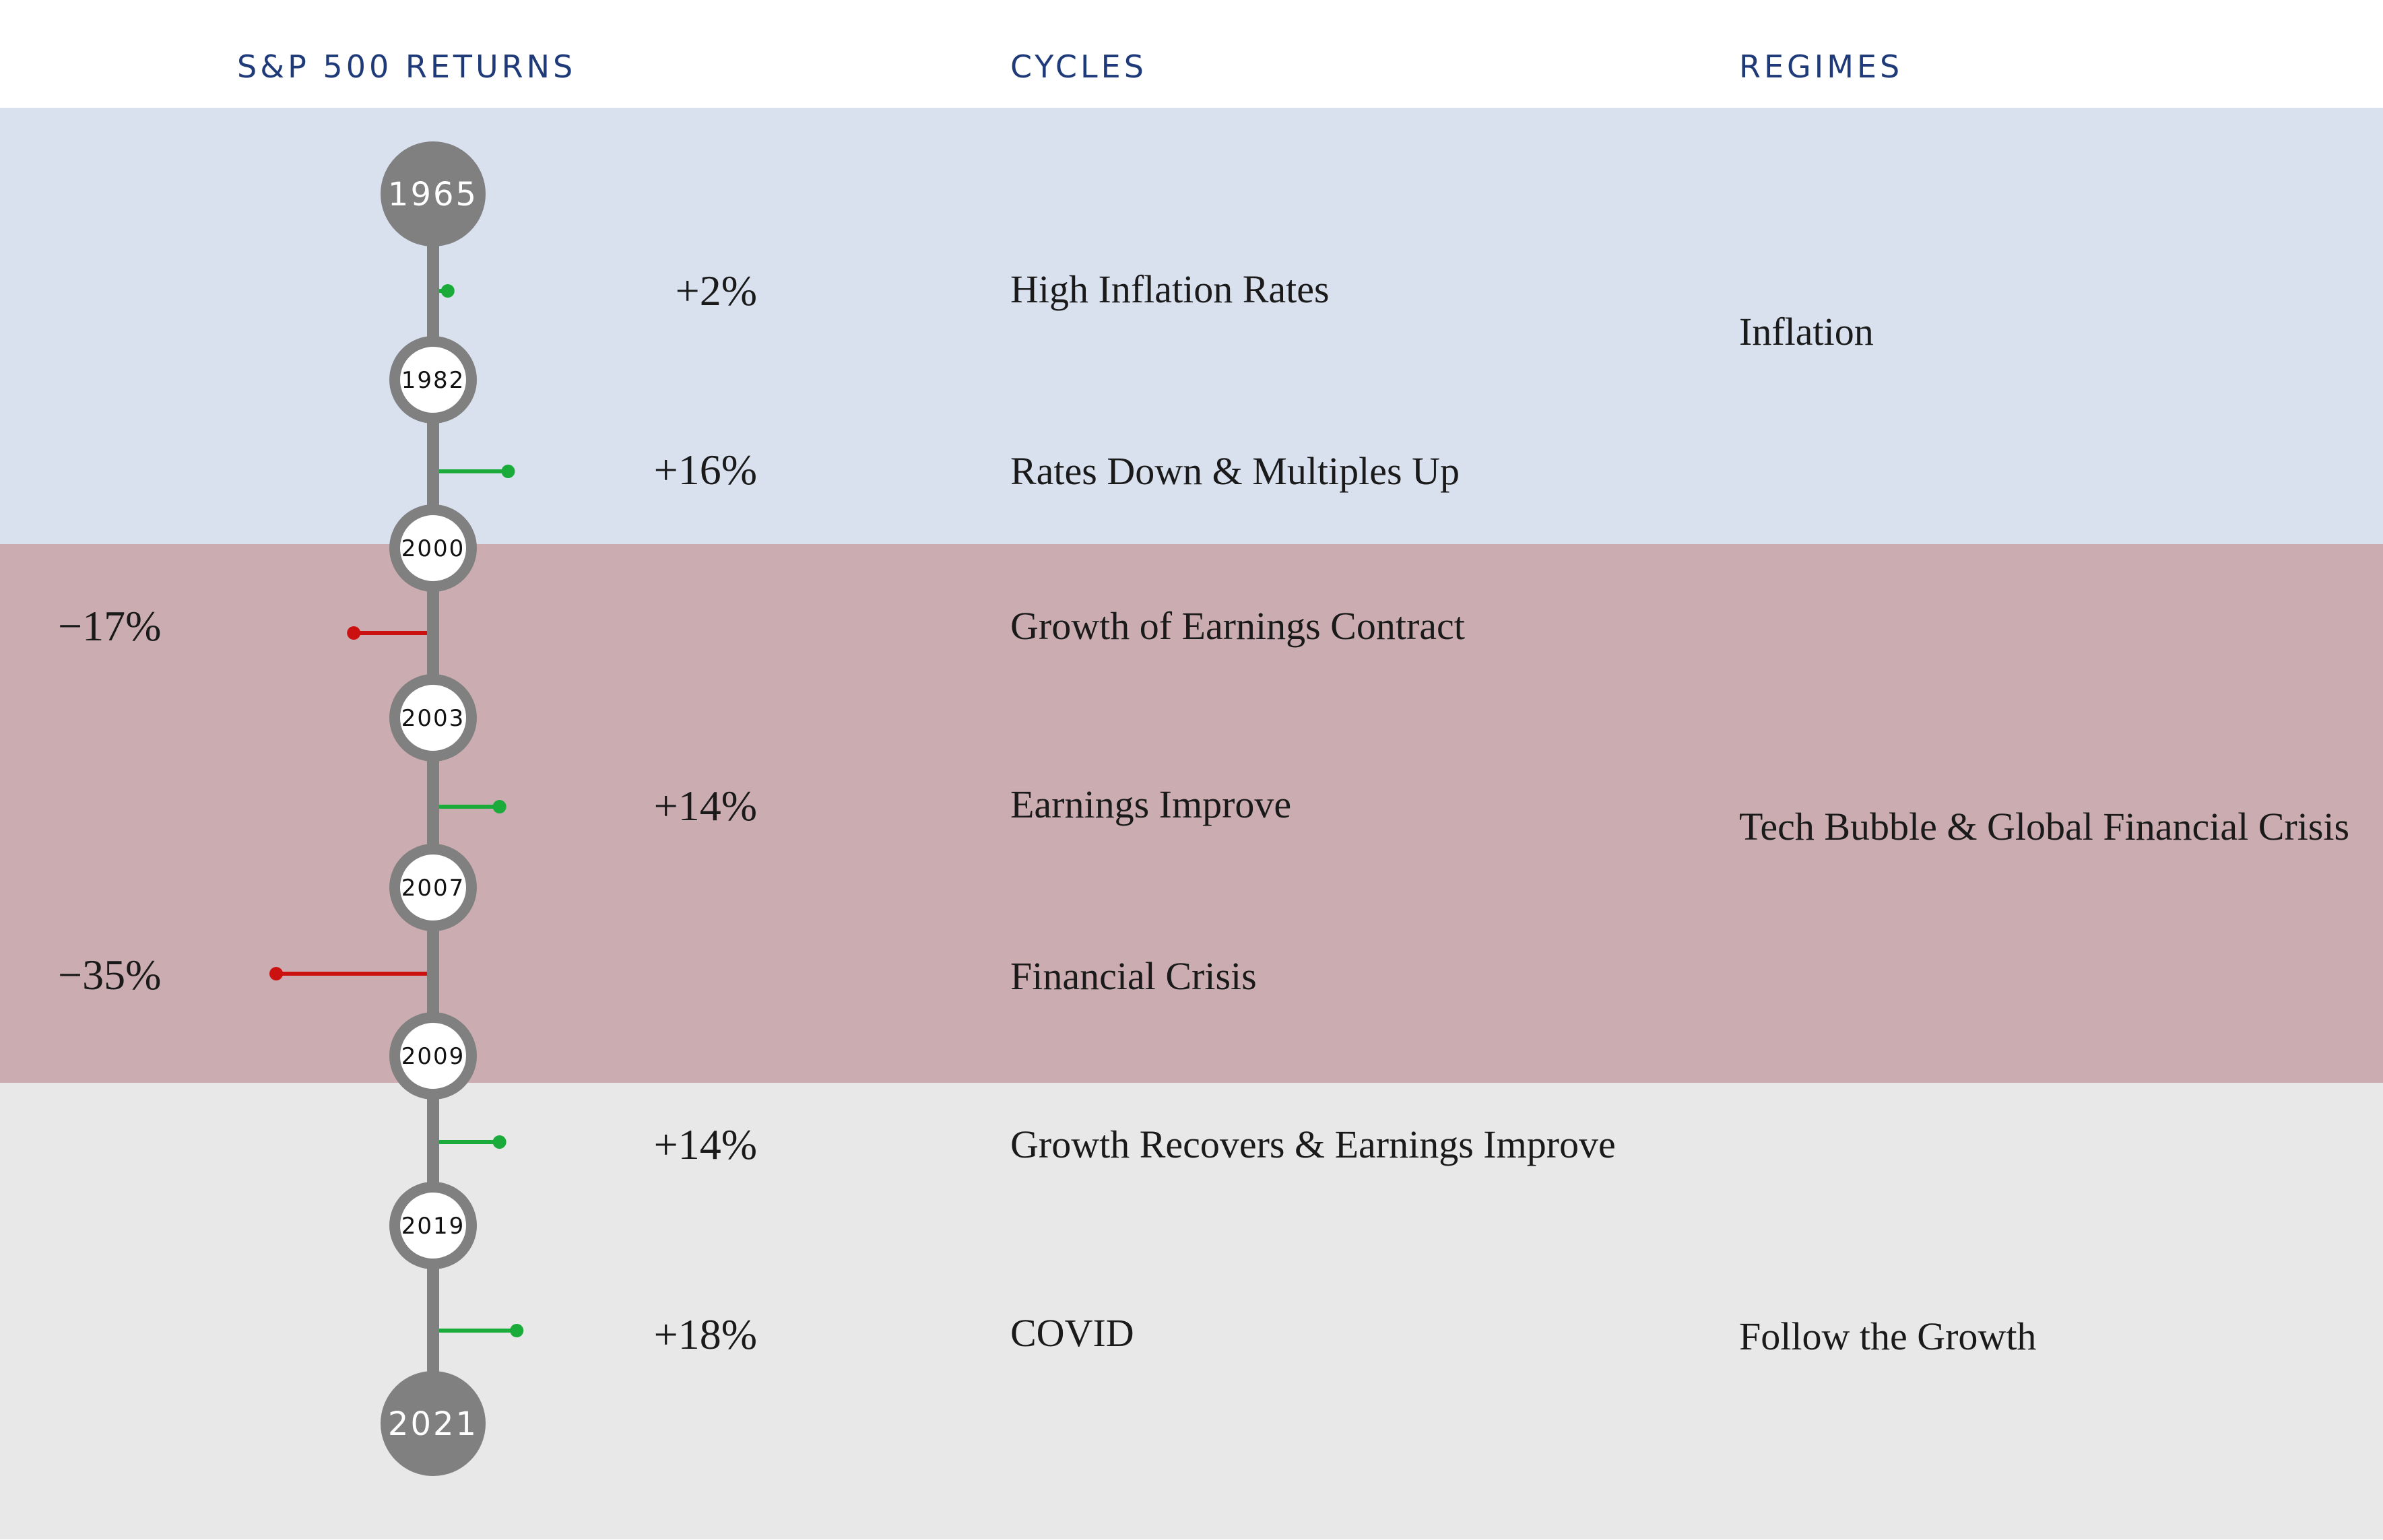 The height and width of the screenshot is (1540, 2383). What do you see at coordinates (2044, 826) in the screenshot?
I see `regime-label: Tech Bubble & Global Financial Crisis` at bounding box center [2044, 826].